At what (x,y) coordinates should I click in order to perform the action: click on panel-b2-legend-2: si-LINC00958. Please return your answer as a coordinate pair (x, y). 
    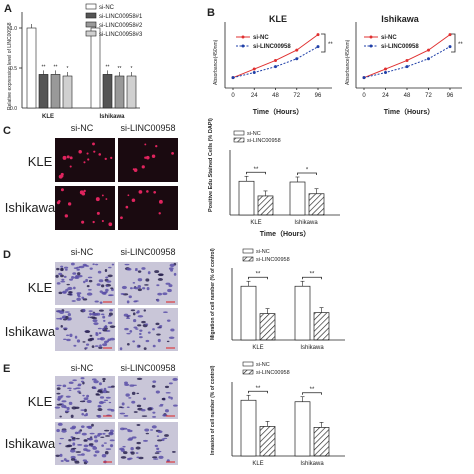
    Looking at the image, I should click on (400, 47).